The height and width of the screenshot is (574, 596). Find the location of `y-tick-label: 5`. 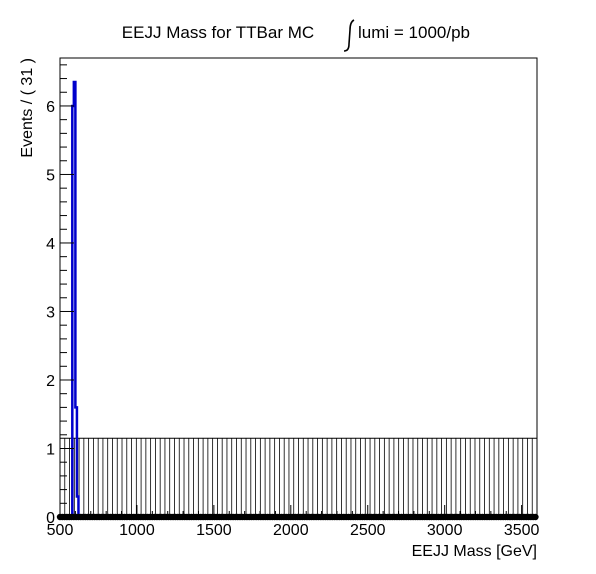

y-tick-label: 5 is located at coordinates (50, 175).